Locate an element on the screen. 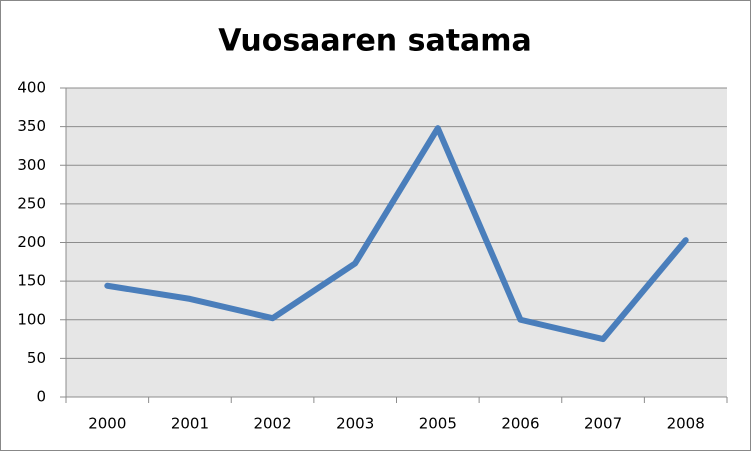 The width and height of the screenshot is (751, 451). y-tick-label: 300 is located at coordinates (31, 165).